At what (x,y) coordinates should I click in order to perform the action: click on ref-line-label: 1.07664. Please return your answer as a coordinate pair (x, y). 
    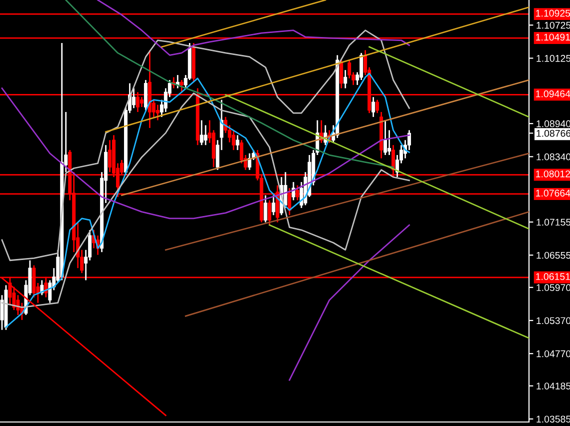
    Looking at the image, I should click on (553, 193).